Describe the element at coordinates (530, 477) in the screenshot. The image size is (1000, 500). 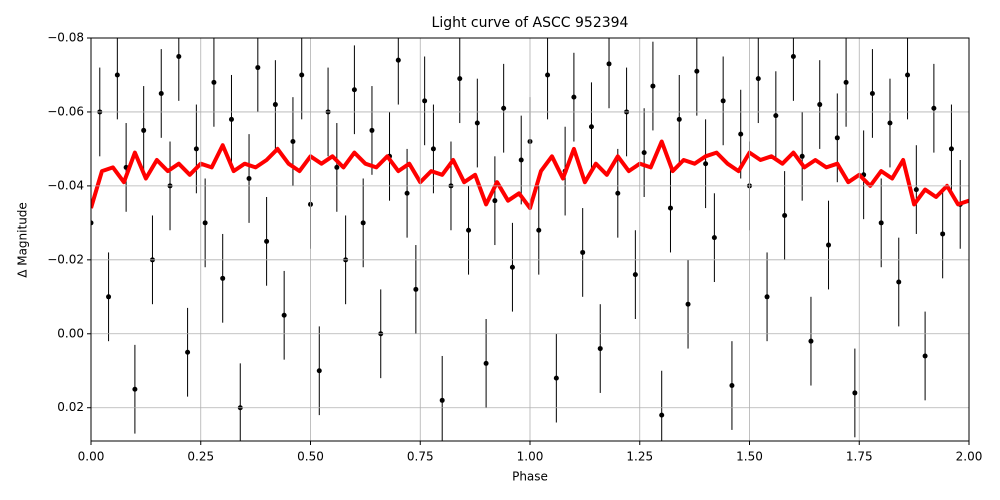
I see `x-axis-label: Phase` at that location.